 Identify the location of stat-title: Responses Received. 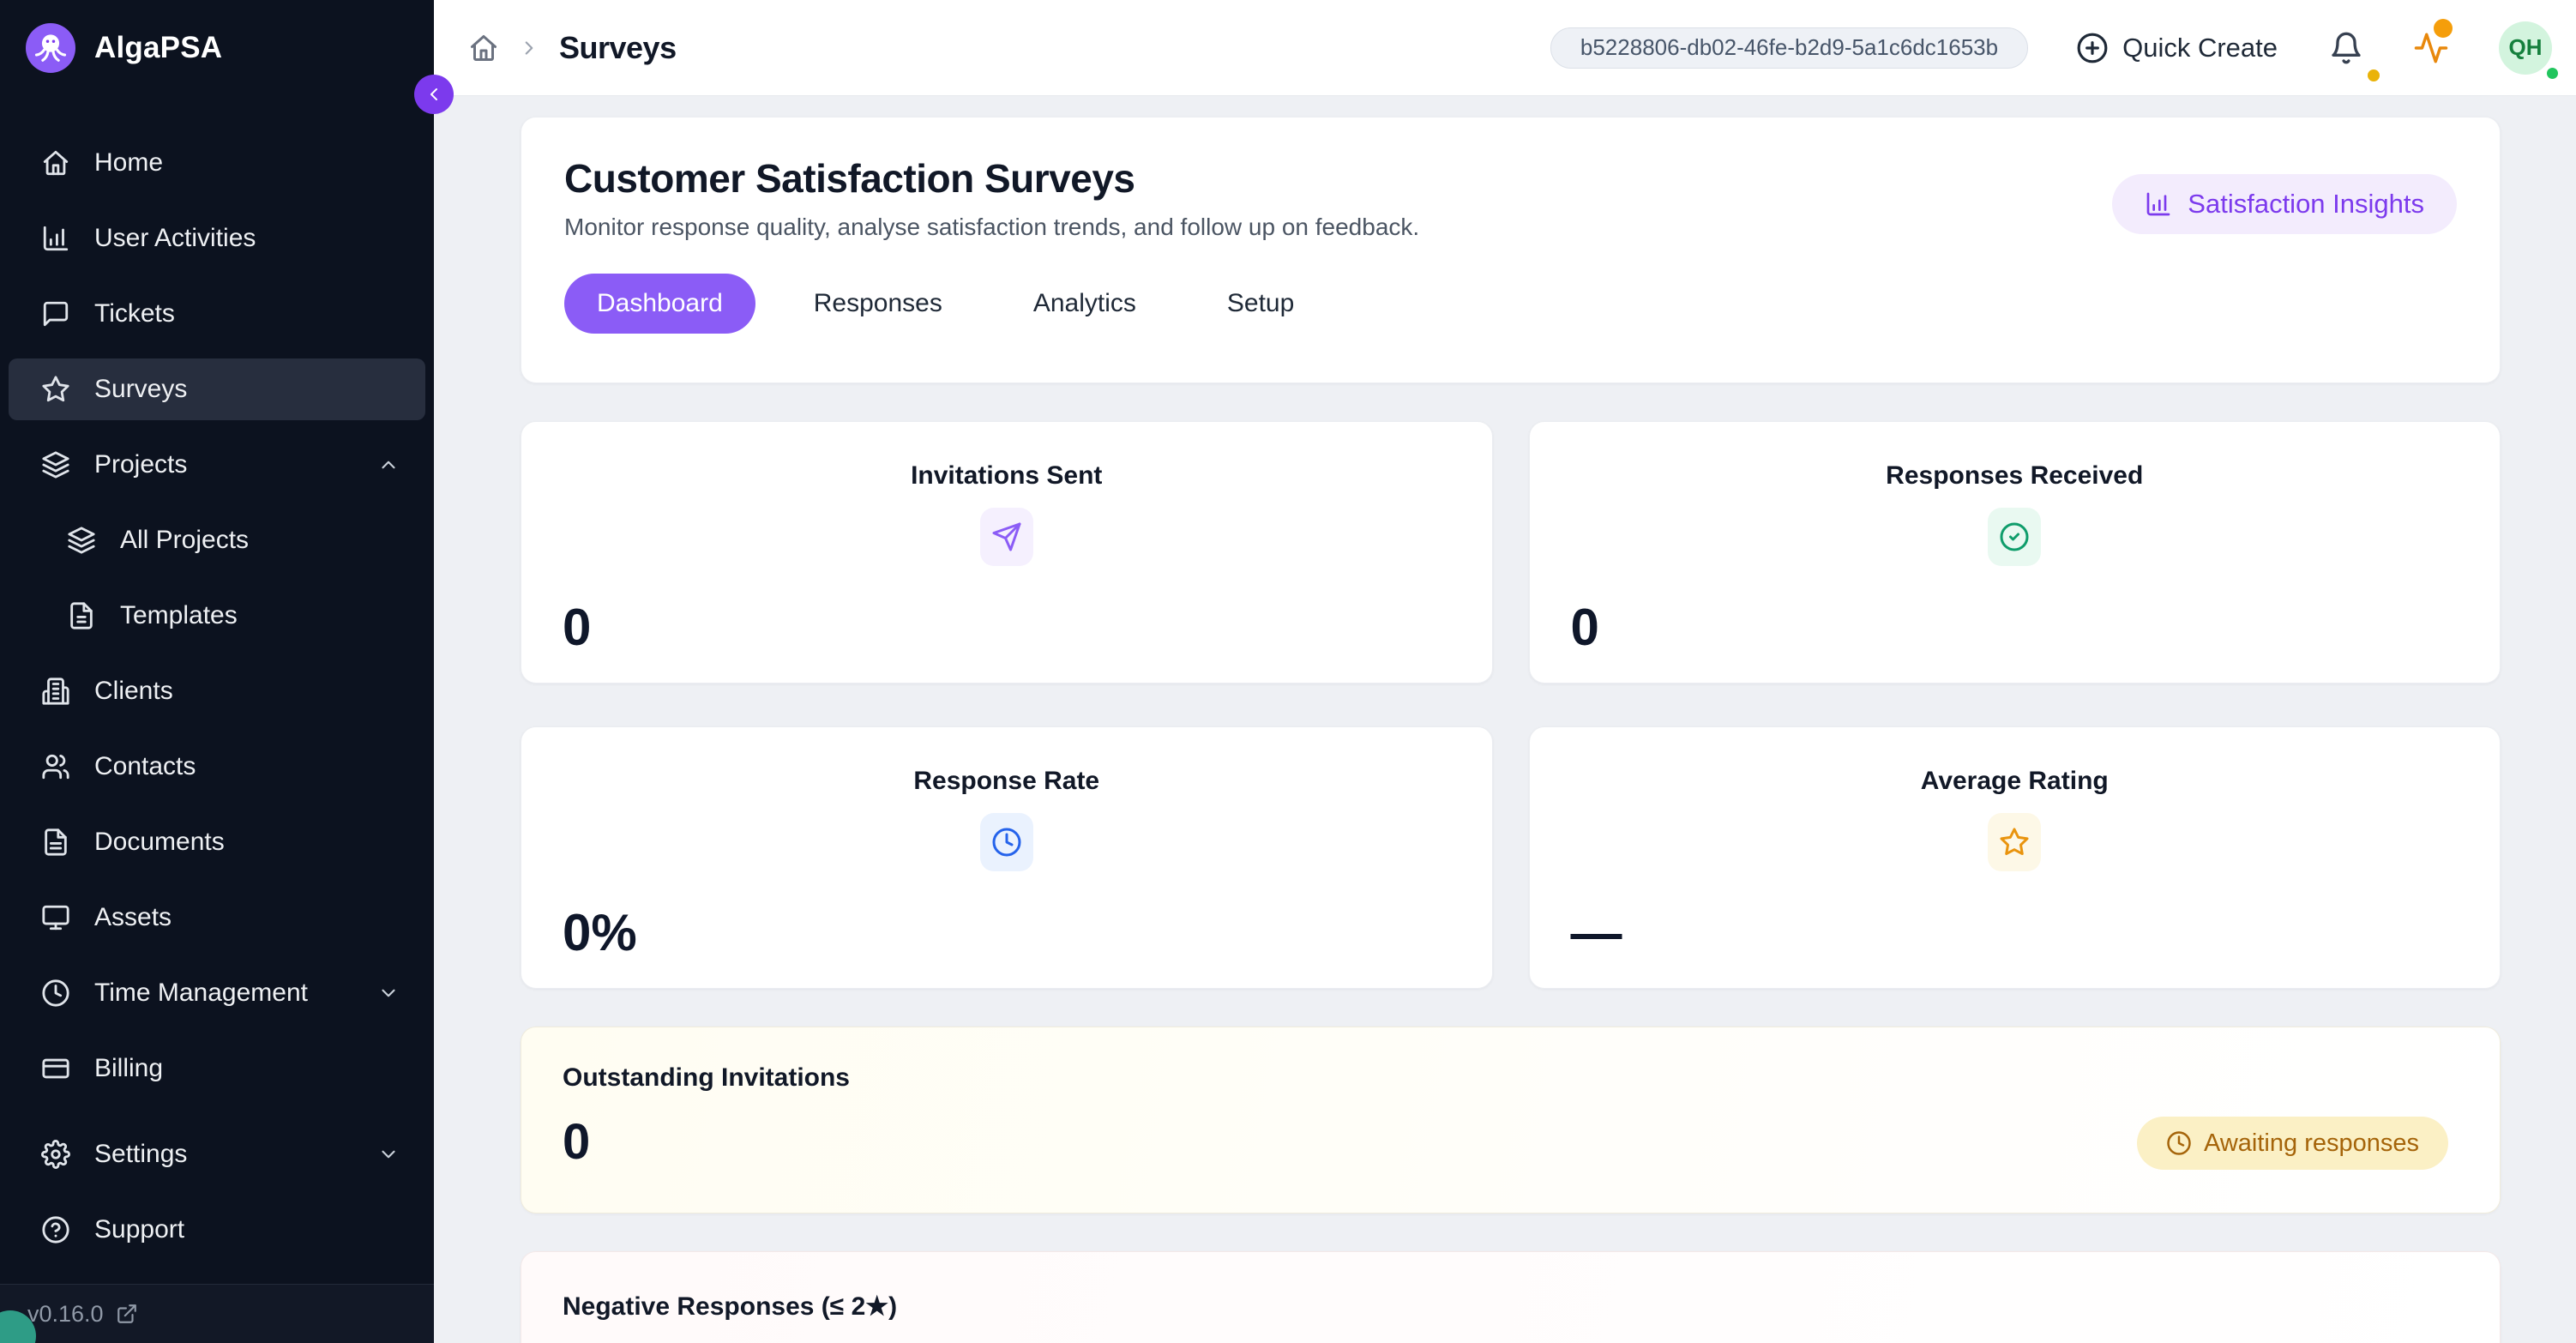
(2015, 475).